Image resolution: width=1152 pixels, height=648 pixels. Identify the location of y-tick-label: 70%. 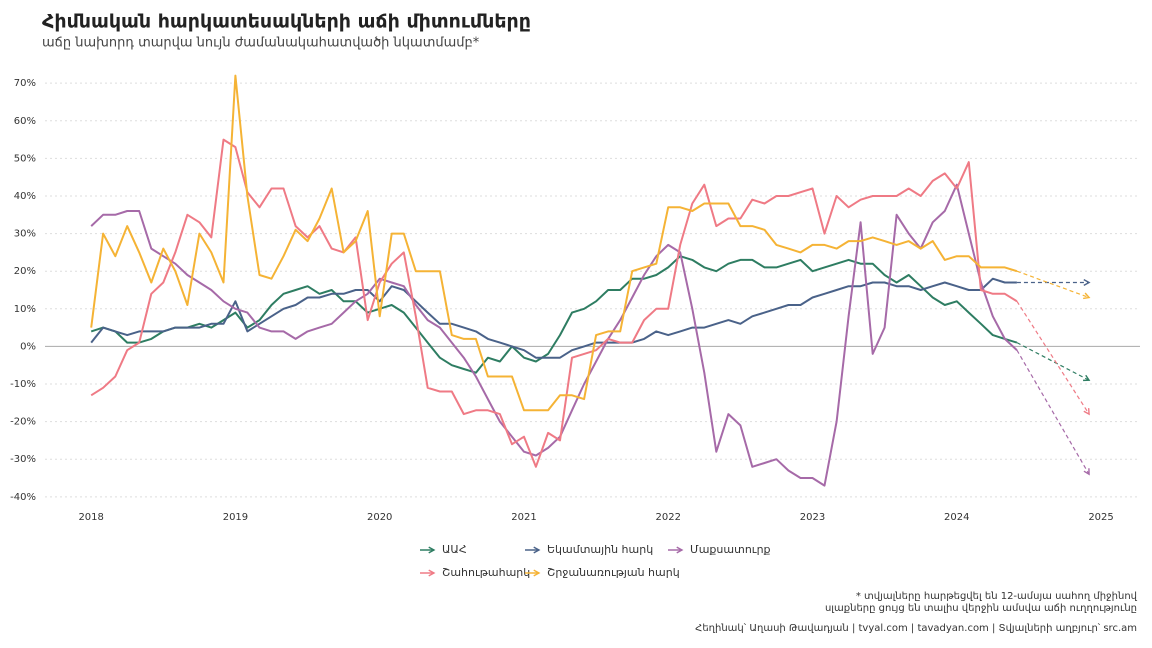
(25, 83).